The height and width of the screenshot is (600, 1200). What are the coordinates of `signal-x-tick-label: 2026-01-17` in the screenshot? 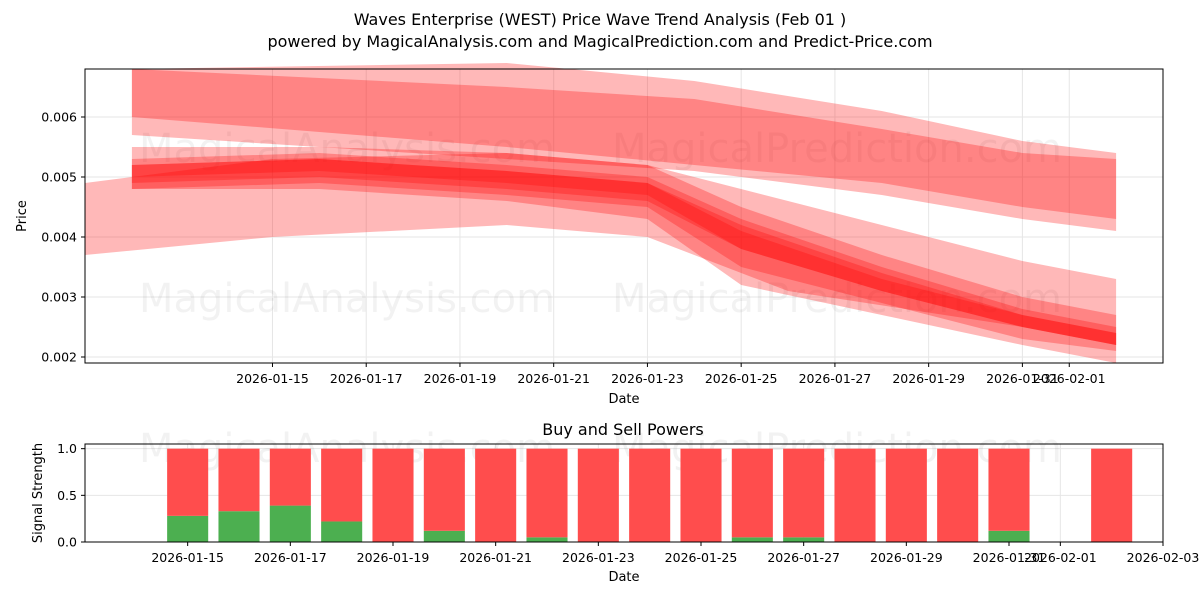 It's located at (290, 557).